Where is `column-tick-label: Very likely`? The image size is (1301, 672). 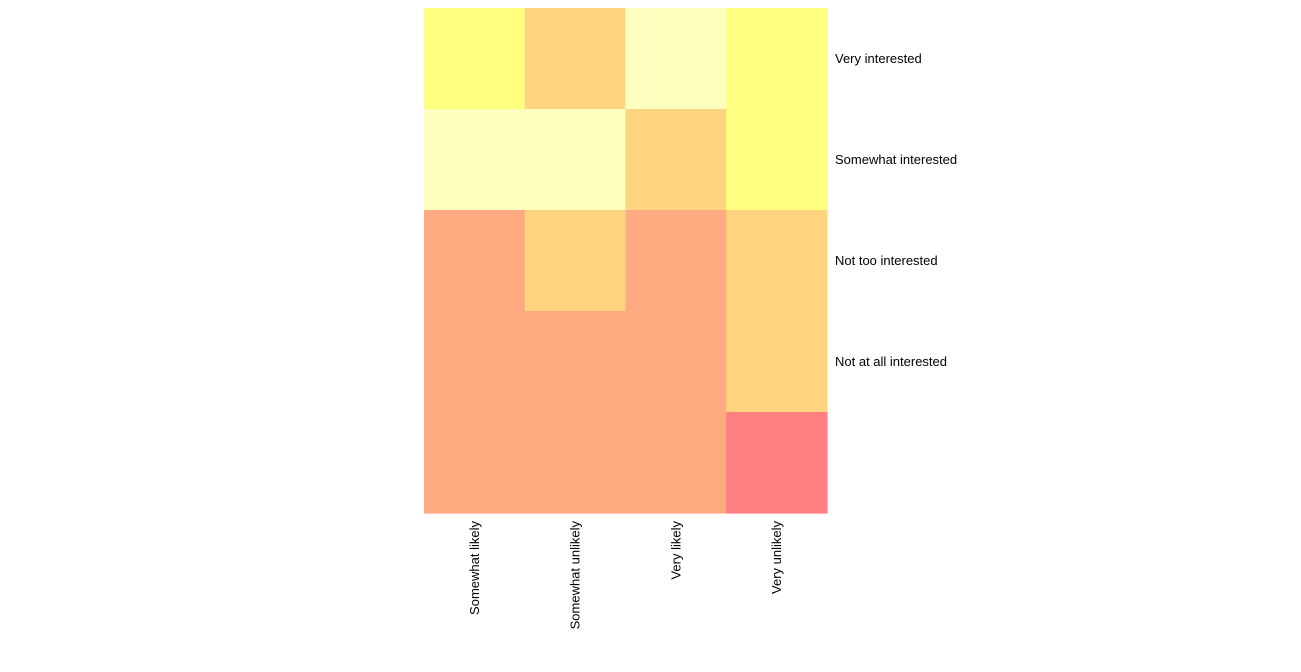 column-tick-label: Very likely is located at coordinates (675, 550).